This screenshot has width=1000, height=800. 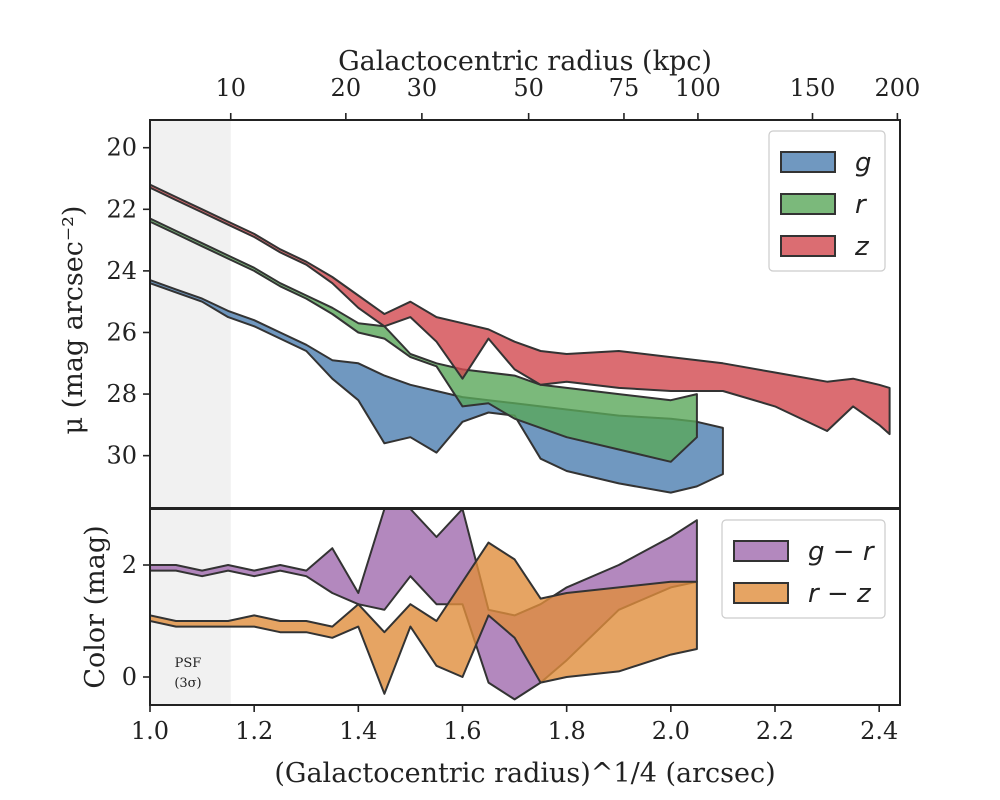 I want to click on ytick-label-top: 26, so click(x=121, y=332).